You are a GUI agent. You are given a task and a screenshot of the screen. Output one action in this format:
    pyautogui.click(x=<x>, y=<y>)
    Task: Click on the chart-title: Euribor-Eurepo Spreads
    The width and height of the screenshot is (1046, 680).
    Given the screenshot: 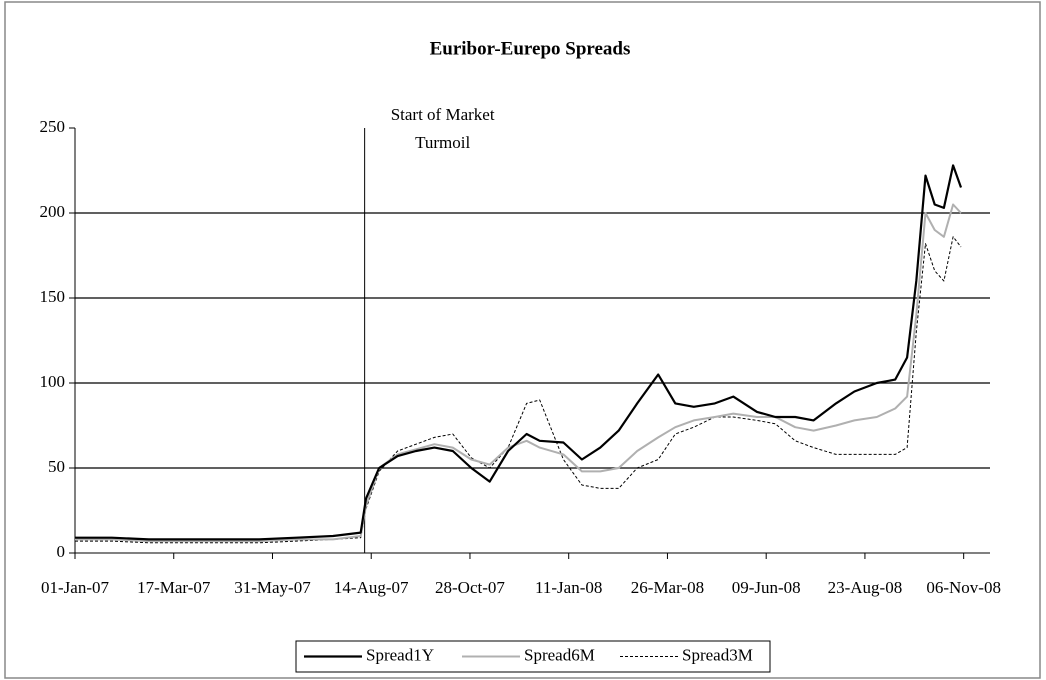 What is the action you would take?
    pyautogui.click(x=530, y=48)
    